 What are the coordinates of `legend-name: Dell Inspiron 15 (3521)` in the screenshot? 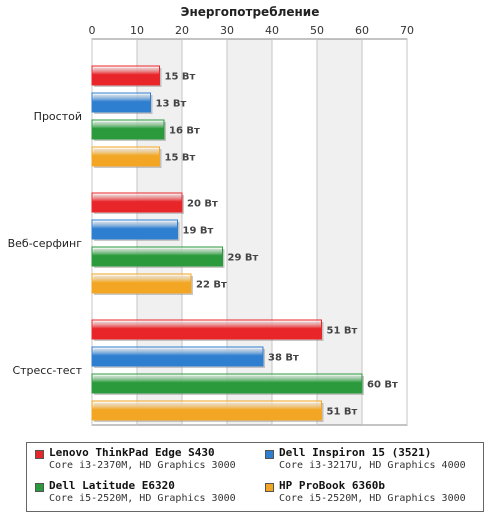 It's located at (355, 452).